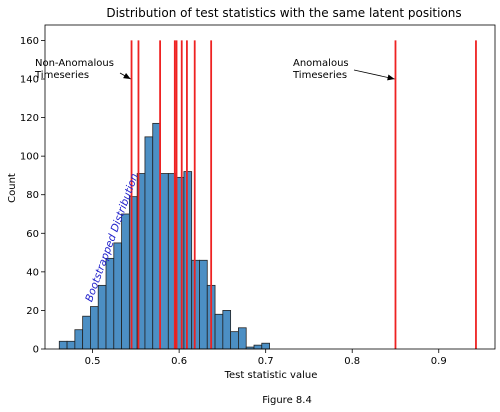 This screenshot has width=500, height=412. I want to click on y-axis-label: Count, so click(12, 188).